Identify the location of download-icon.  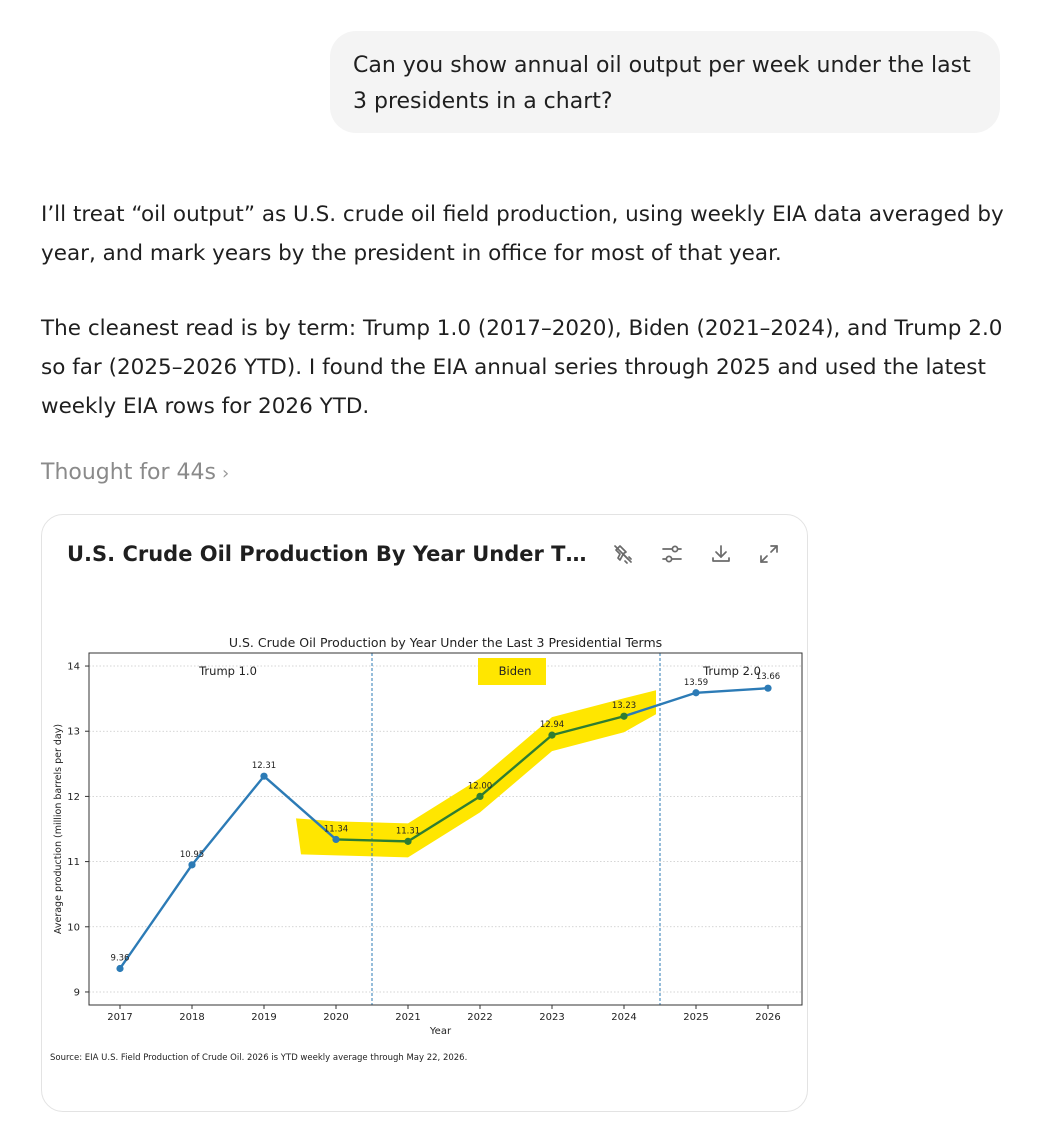
(721, 554).